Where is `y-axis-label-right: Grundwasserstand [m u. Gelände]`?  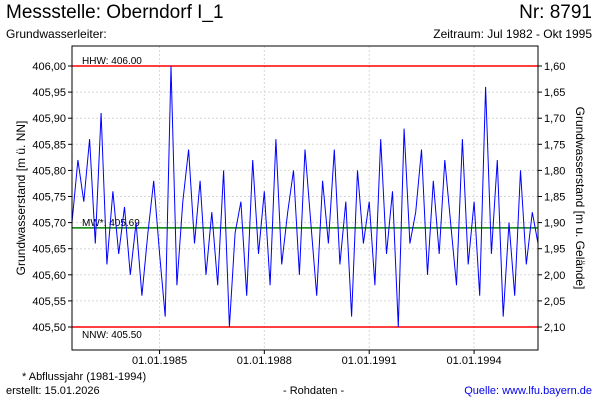
y-axis-label-right: Grundwasserstand [m u. Gelände] is located at coordinates (580, 198).